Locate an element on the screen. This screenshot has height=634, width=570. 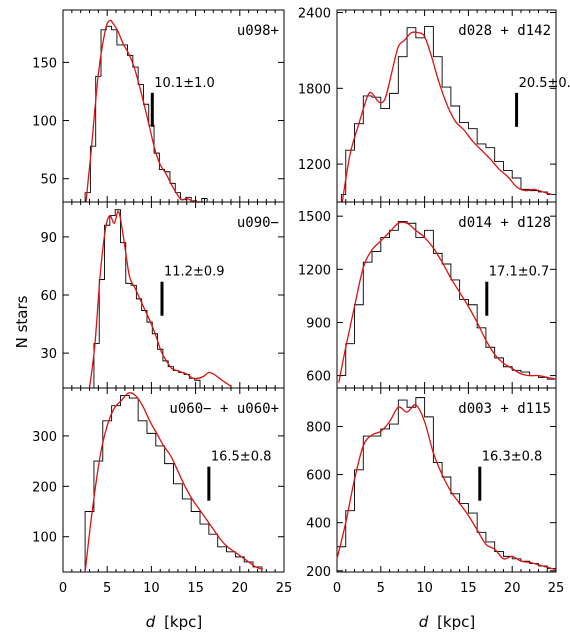
x-axis-title-left: d [kpc] is located at coordinates (174, 622).